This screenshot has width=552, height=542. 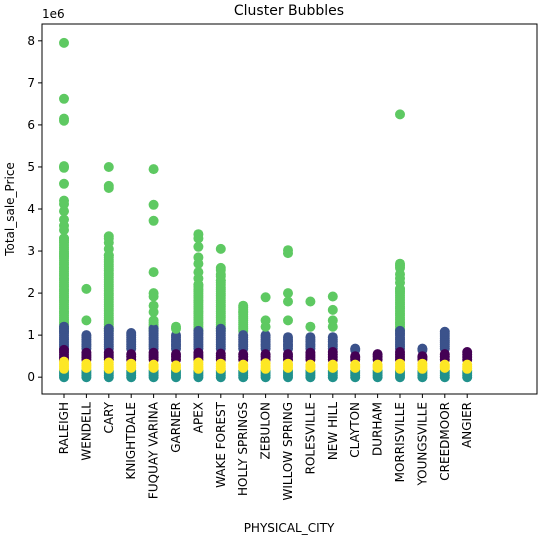 I want to click on y-tick-label: 8, so click(x=31, y=41).